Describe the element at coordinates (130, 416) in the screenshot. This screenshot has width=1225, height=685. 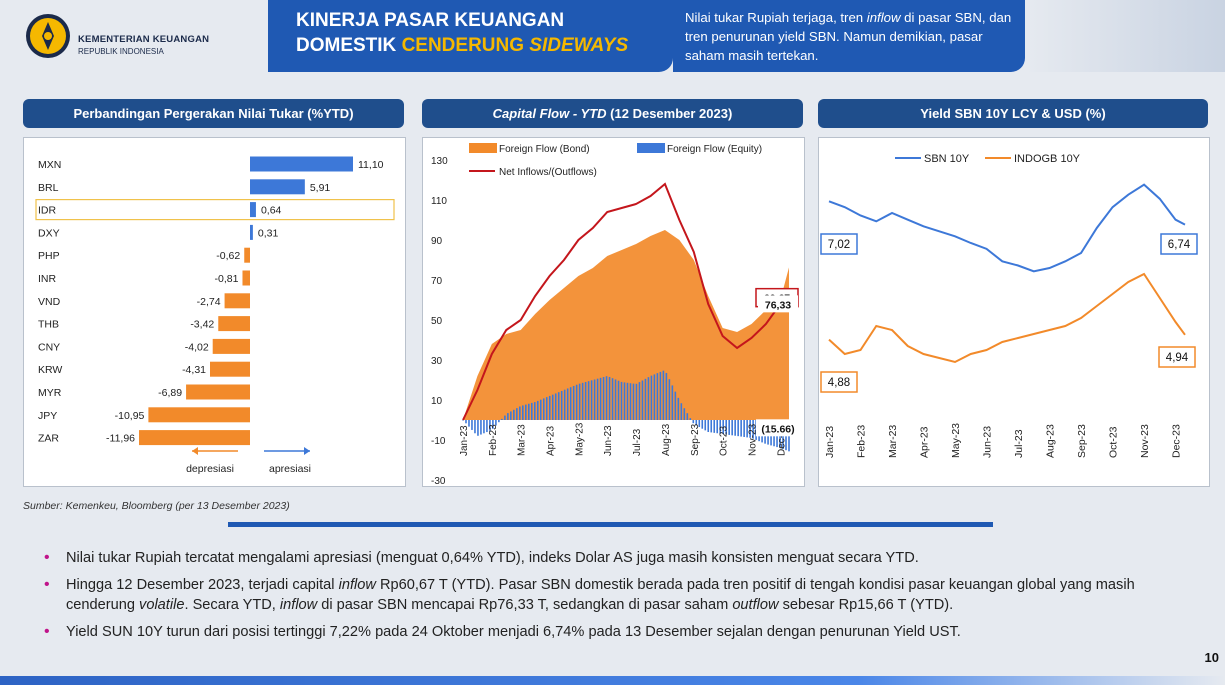
I see `value-label: -10,95` at that location.